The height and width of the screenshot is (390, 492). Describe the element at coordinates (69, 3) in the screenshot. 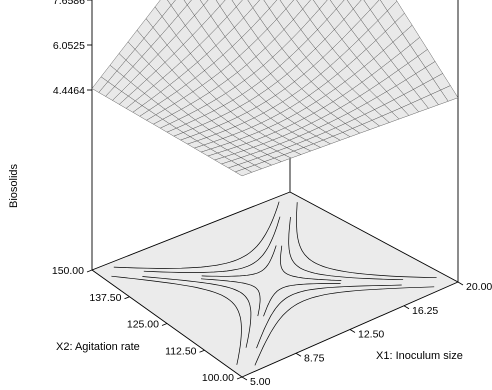

I see `z-tick-label: 7.6586` at that location.